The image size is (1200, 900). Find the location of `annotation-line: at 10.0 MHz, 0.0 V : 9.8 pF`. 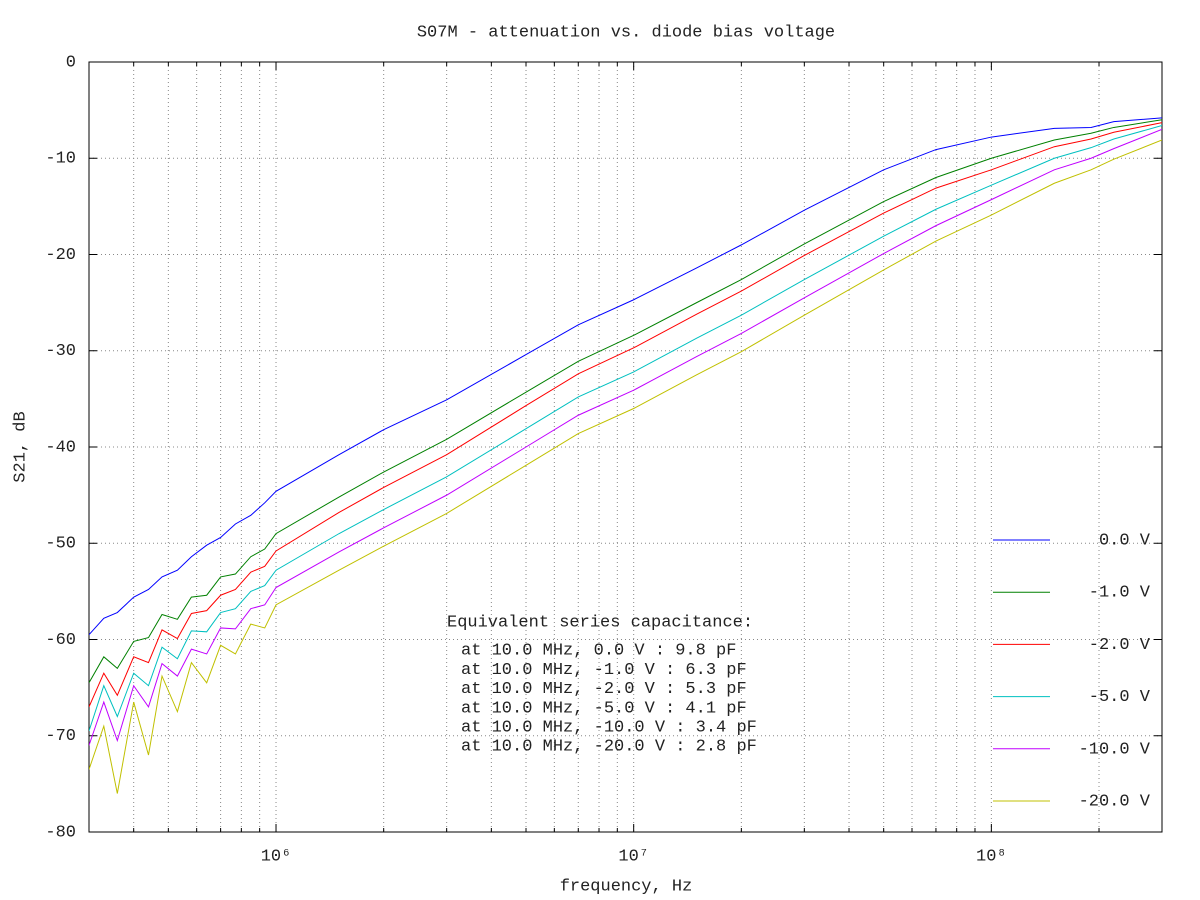

annotation-line: at 10.0 MHz, 0.0 V : 9.8 pF is located at coordinates (598, 651).